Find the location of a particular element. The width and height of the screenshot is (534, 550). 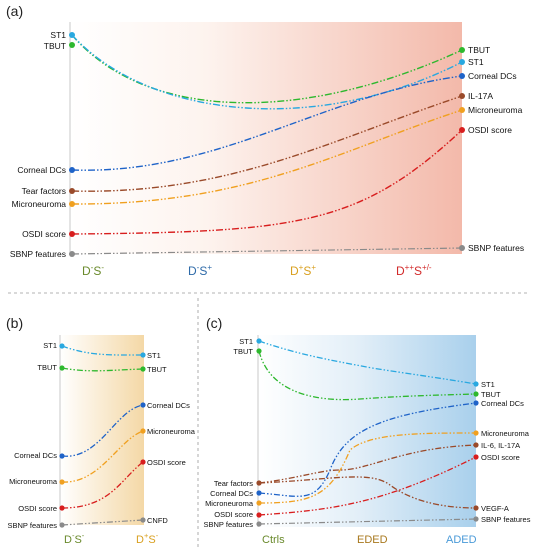

panel-a-dot-right-il17a is located at coordinates (462, 96).